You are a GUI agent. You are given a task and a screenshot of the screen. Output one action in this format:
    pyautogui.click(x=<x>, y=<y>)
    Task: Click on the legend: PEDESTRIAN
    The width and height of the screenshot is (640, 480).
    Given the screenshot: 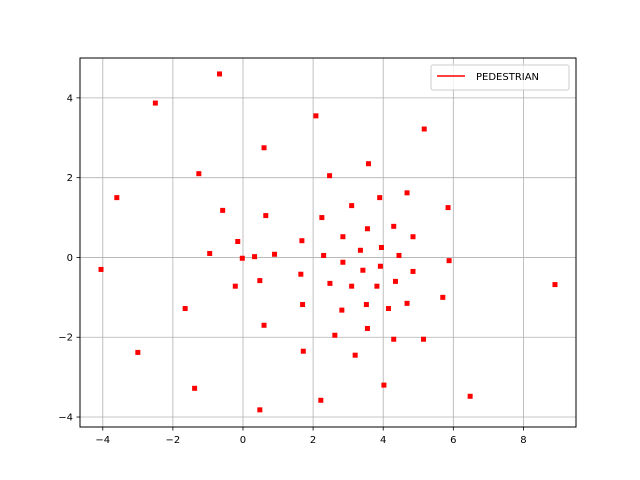 What is the action you would take?
    pyautogui.click(x=500, y=77)
    